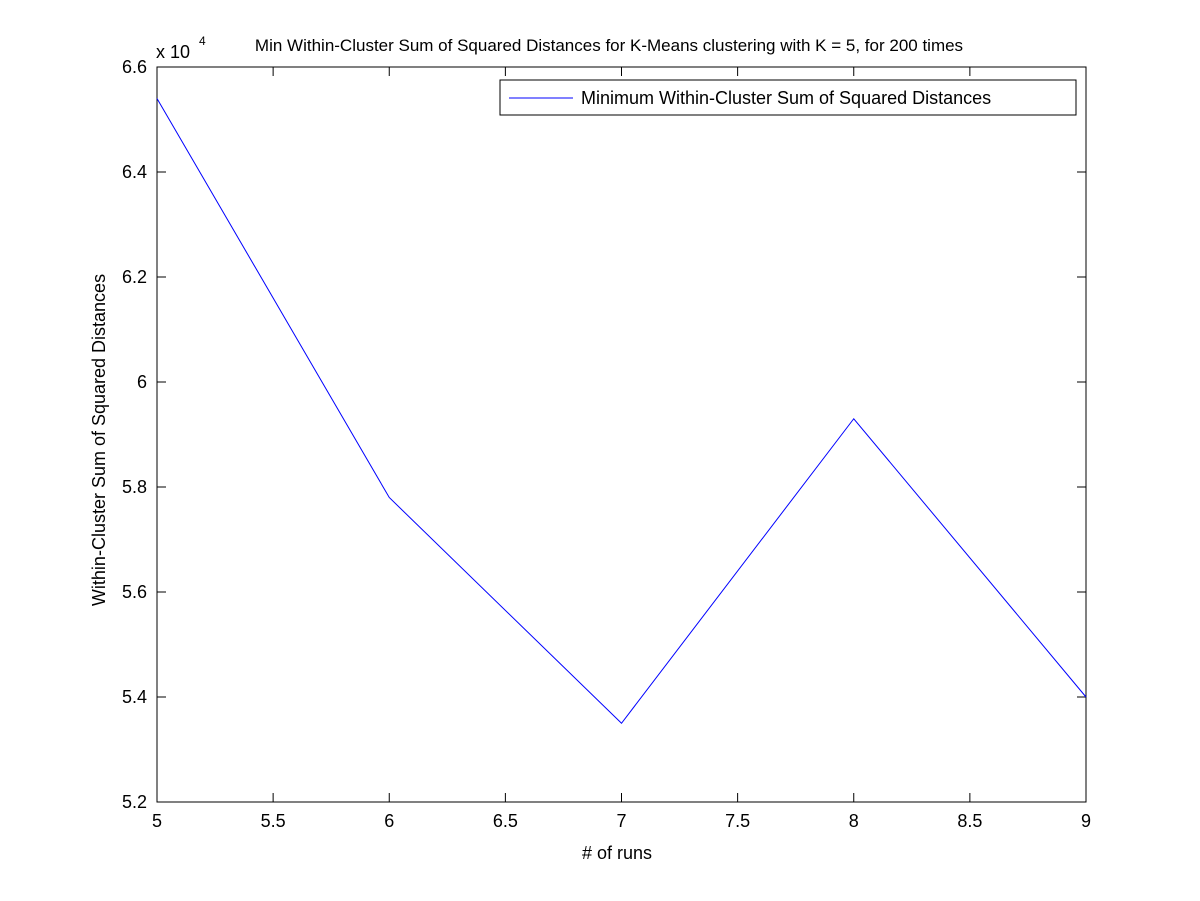 The image size is (1200, 901). Describe the element at coordinates (134, 487) in the screenshot. I see `y-tick-label: 5.8` at that location.